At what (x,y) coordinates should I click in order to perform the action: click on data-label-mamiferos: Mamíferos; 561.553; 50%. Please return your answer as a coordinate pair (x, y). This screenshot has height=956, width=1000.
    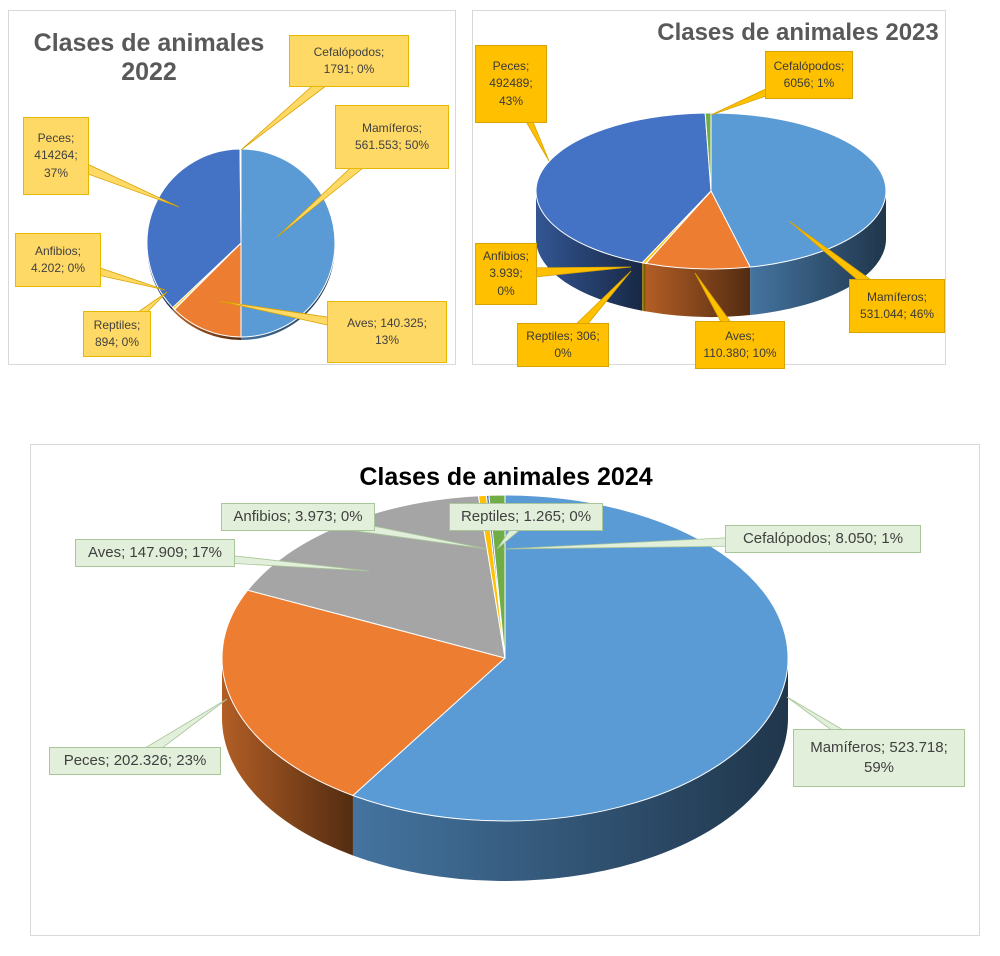
    Looking at the image, I should click on (392, 137).